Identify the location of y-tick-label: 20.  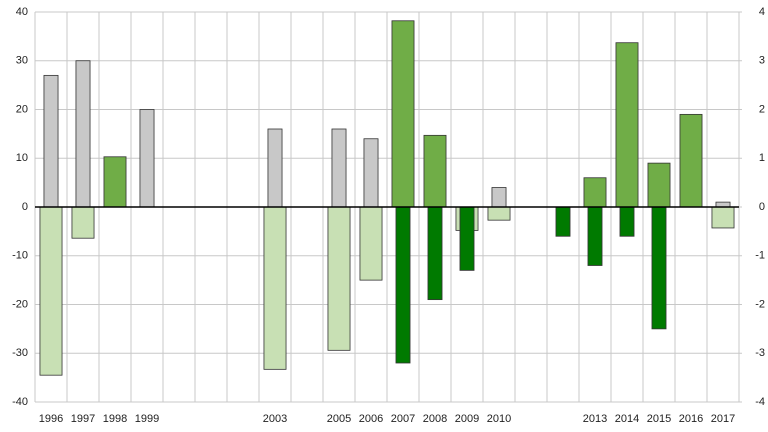
(22, 109).